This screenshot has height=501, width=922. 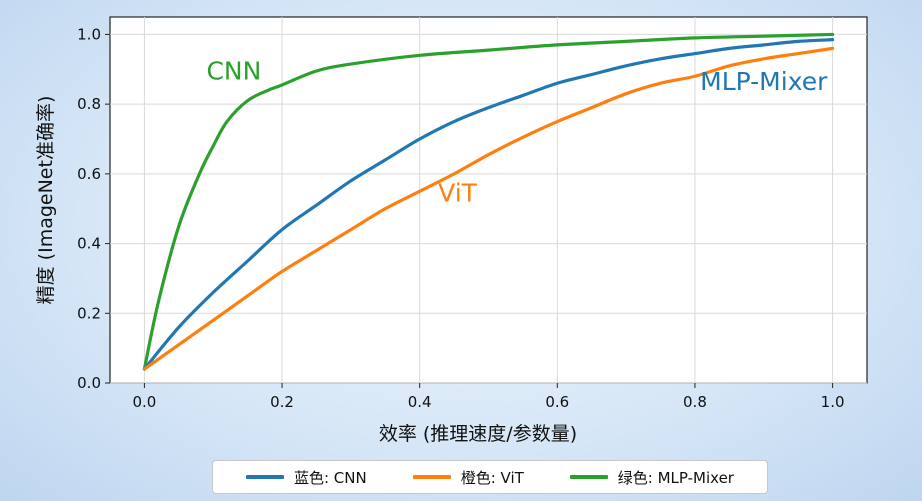 I want to click on x-tick-label: 0.8, so click(x=695, y=402).